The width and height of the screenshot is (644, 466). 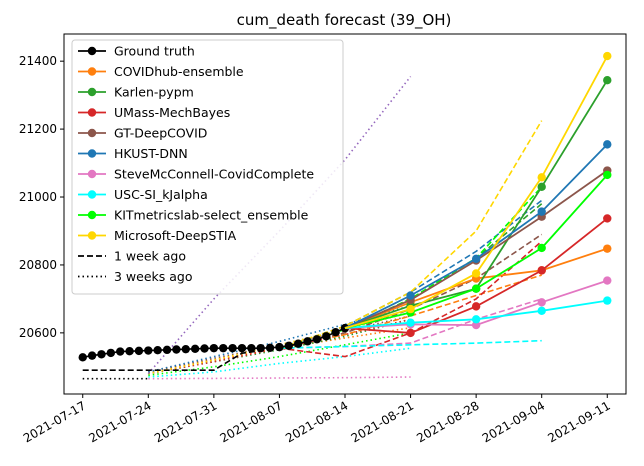 What do you see at coordinates (513, 421) in the screenshot?
I see `x-tick-label: 2021-09-04` at bounding box center [513, 421].